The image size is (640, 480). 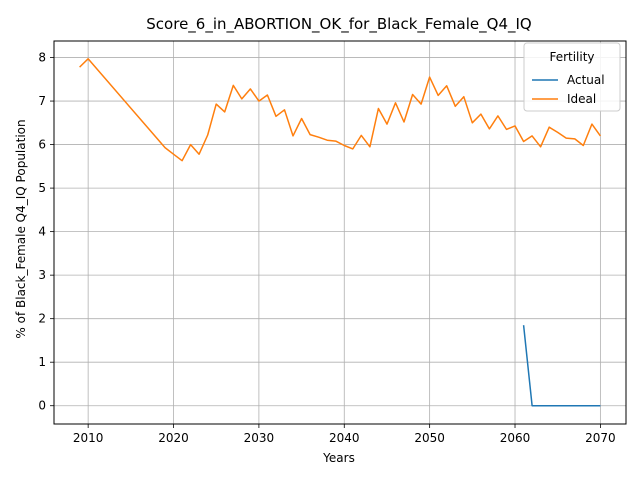 I want to click on y-tick-label: 8, so click(x=42, y=58).